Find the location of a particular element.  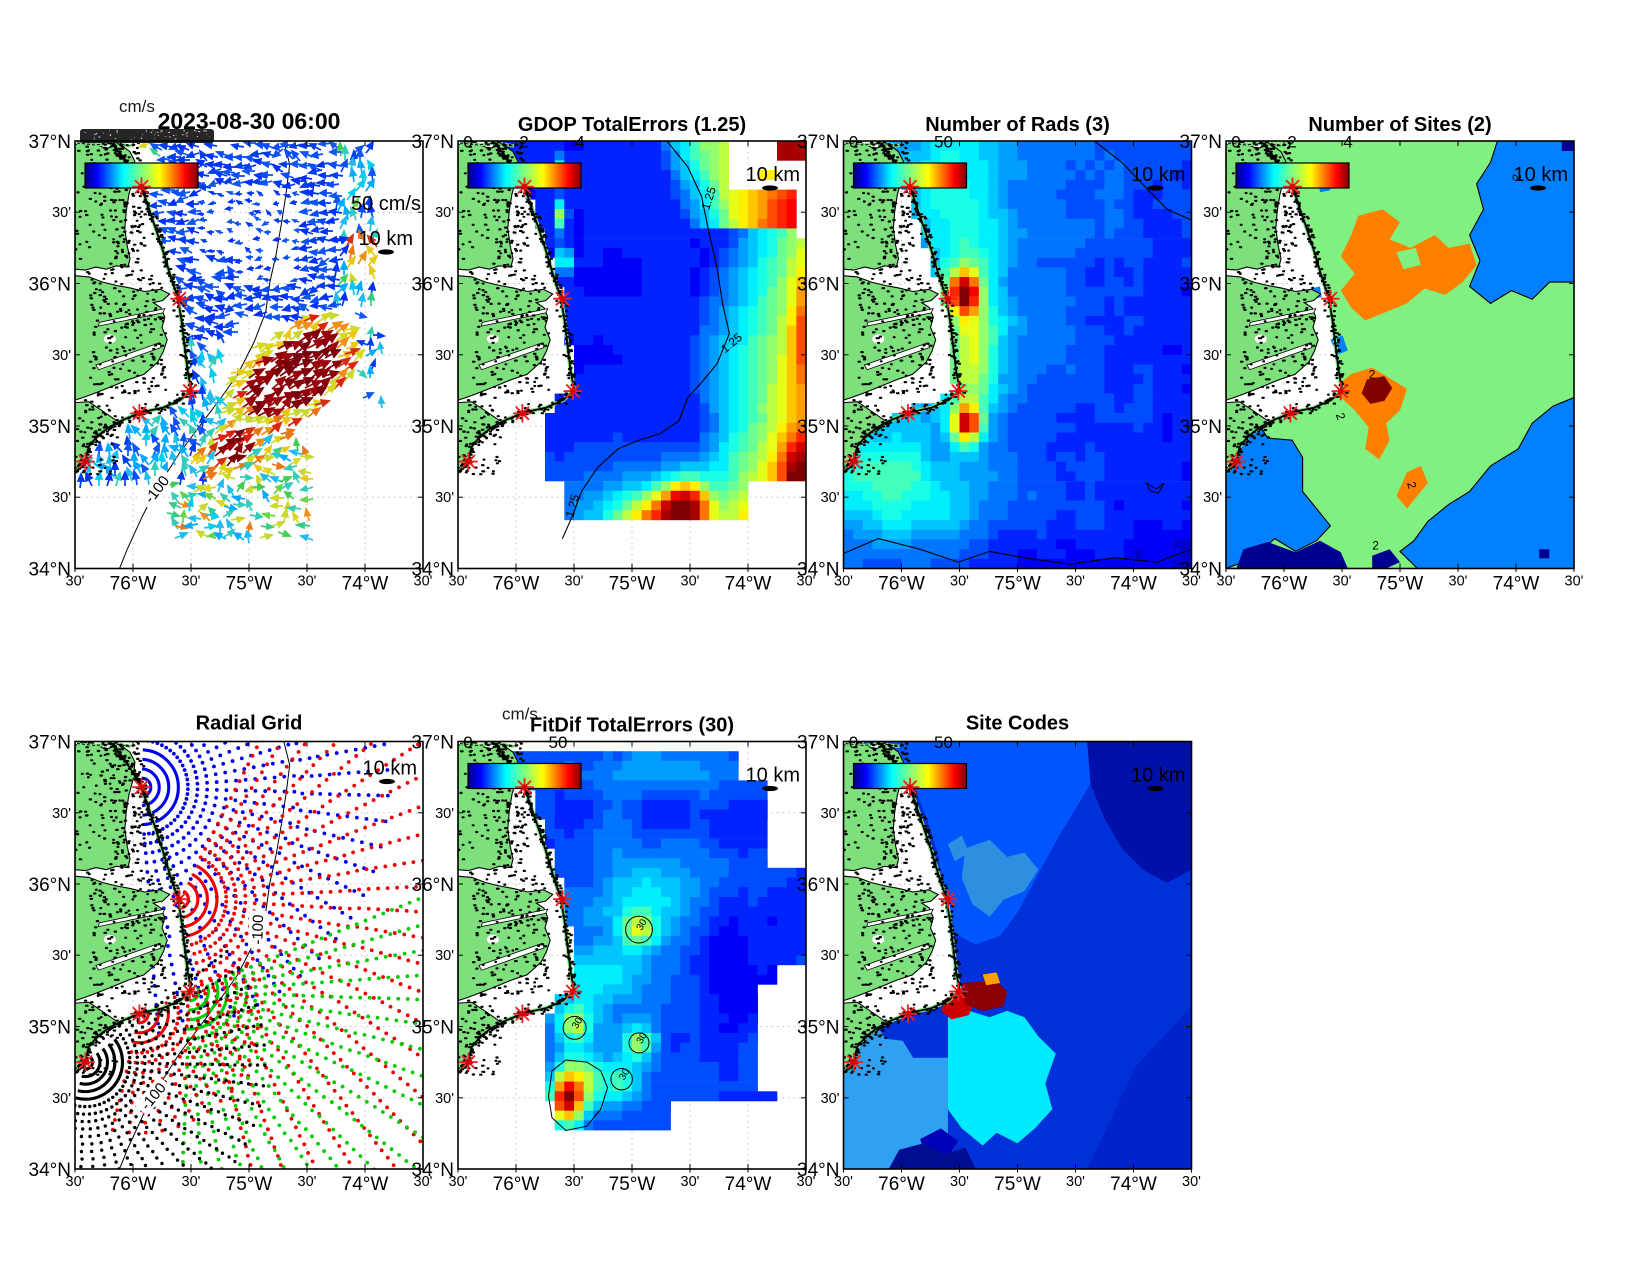

svg-text: 4 is located at coordinates (579, 142).